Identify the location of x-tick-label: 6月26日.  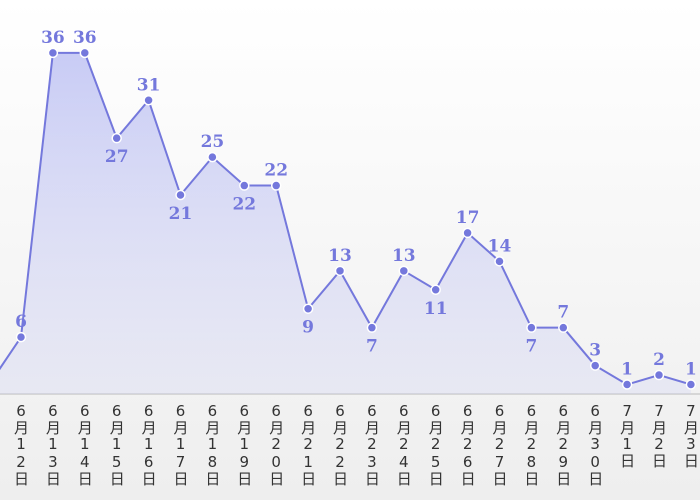
(468, 444).